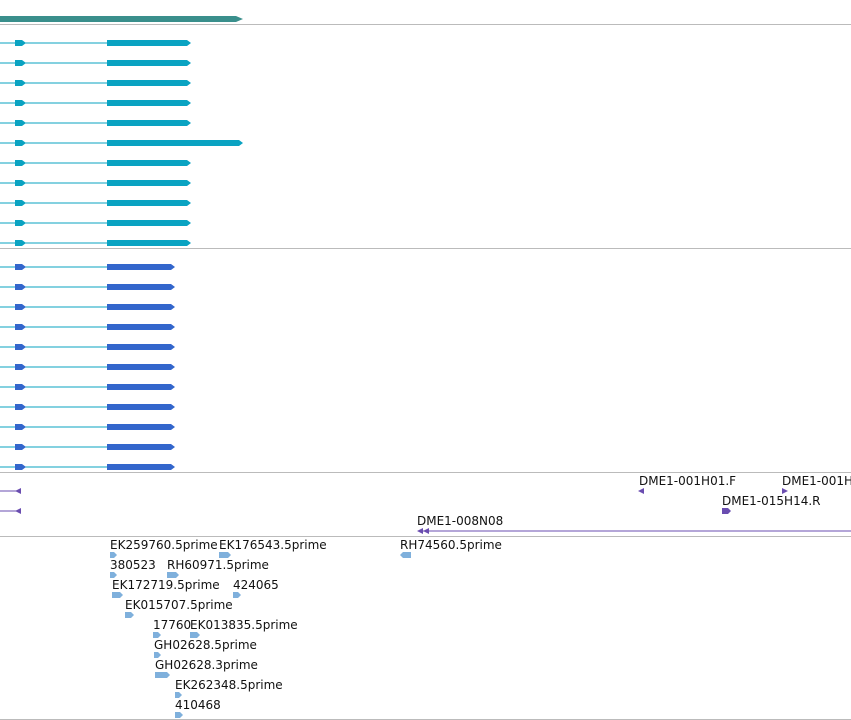 The image size is (851, 720). I want to click on feature-label: 424065, so click(256, 585).